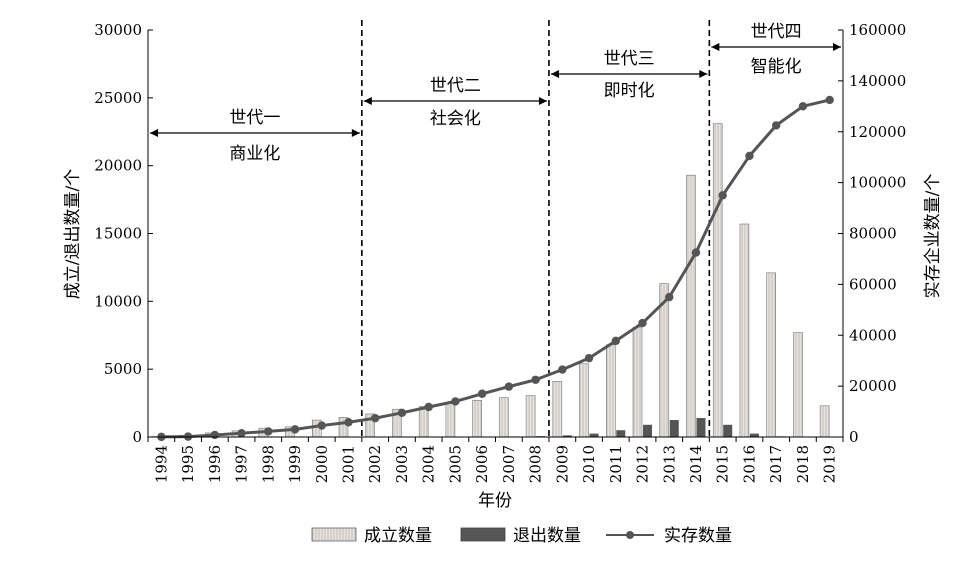 This screenshot has width=961, height=569. What do you see at coordinates (118, 166) in the screenshot?
I see `y-left-tick-label-20000: 20000` at bounding box center [118, 166].